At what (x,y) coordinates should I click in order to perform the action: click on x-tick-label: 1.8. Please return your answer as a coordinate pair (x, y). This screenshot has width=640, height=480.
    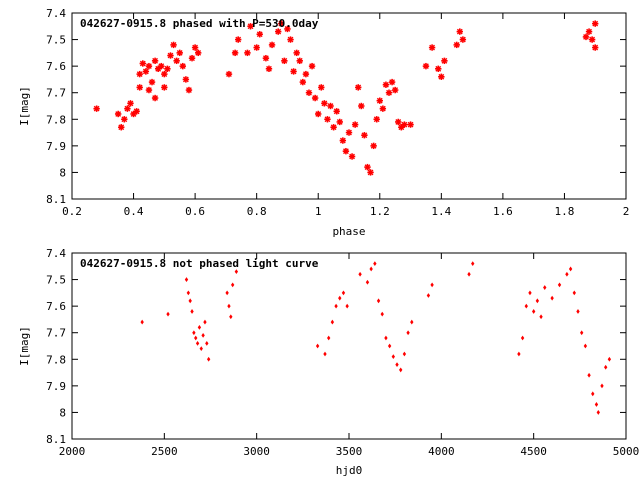
    Looking at the image, I should click on (565, 211).